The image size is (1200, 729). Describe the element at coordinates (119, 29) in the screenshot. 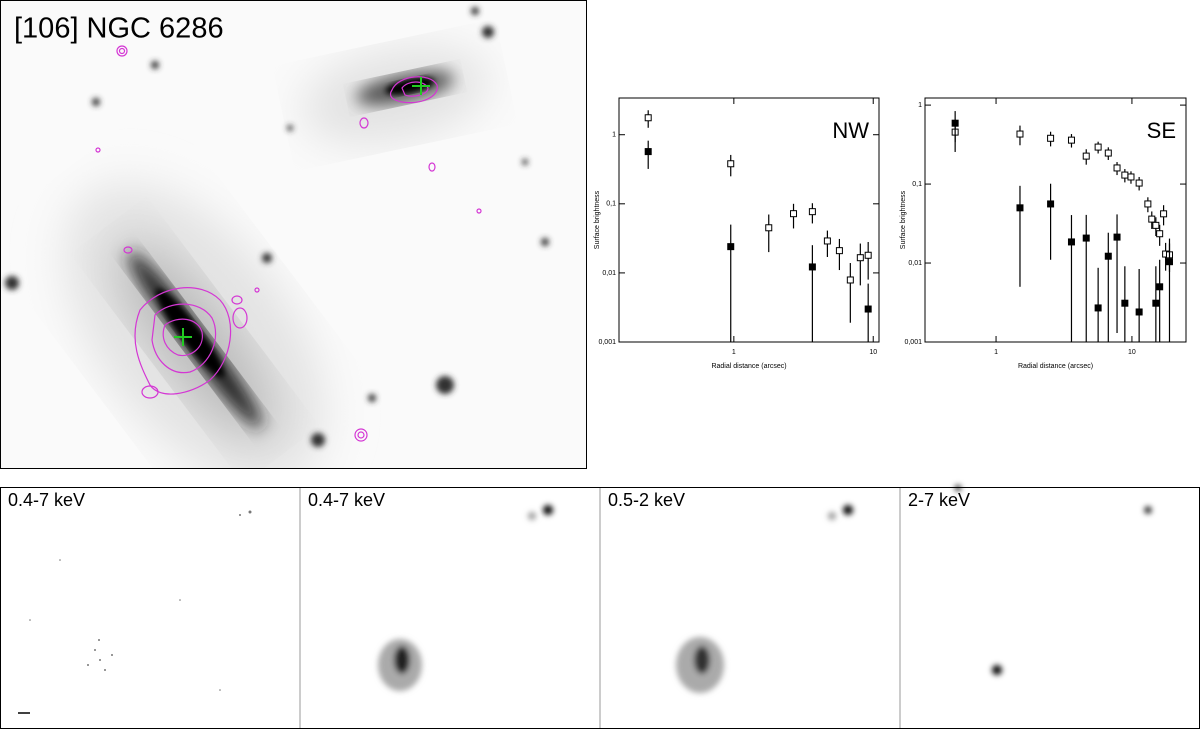

I see `image-title: [106] NGC 6286` at that location.